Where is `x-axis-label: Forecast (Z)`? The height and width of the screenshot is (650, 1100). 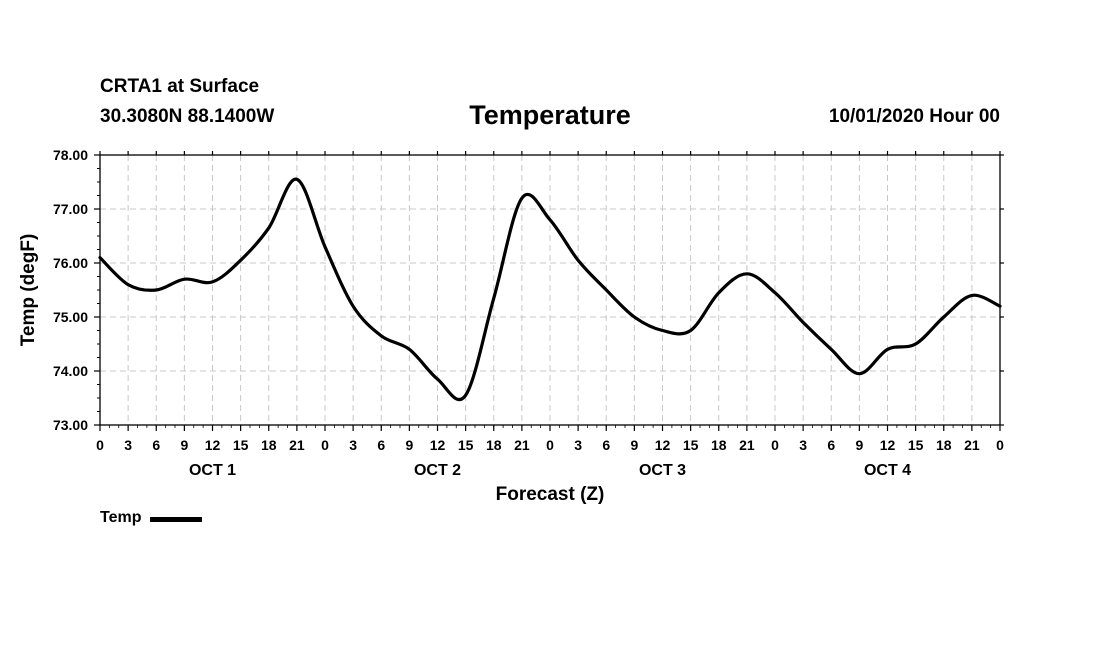 x-axis-label: Forecast (Z) is located at coordinates (550, 494).